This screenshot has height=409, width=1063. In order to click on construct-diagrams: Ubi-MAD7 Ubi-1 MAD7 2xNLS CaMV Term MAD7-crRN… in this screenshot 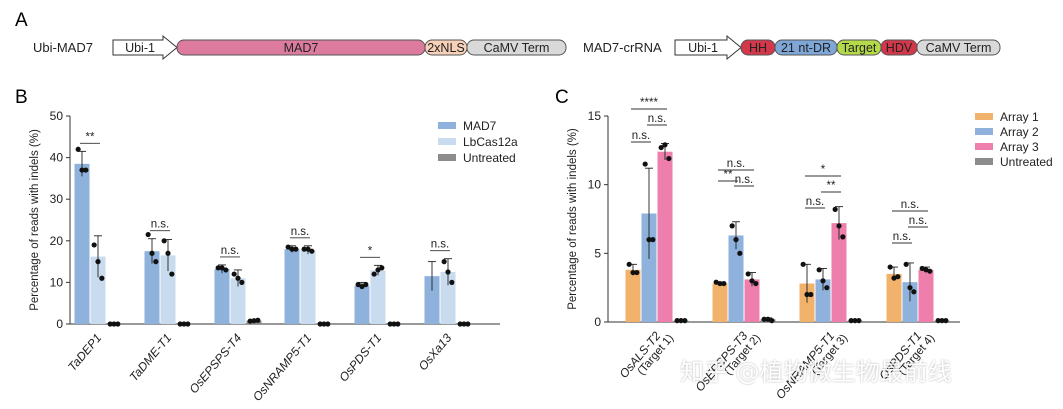, I will do `click(517, 47)`.